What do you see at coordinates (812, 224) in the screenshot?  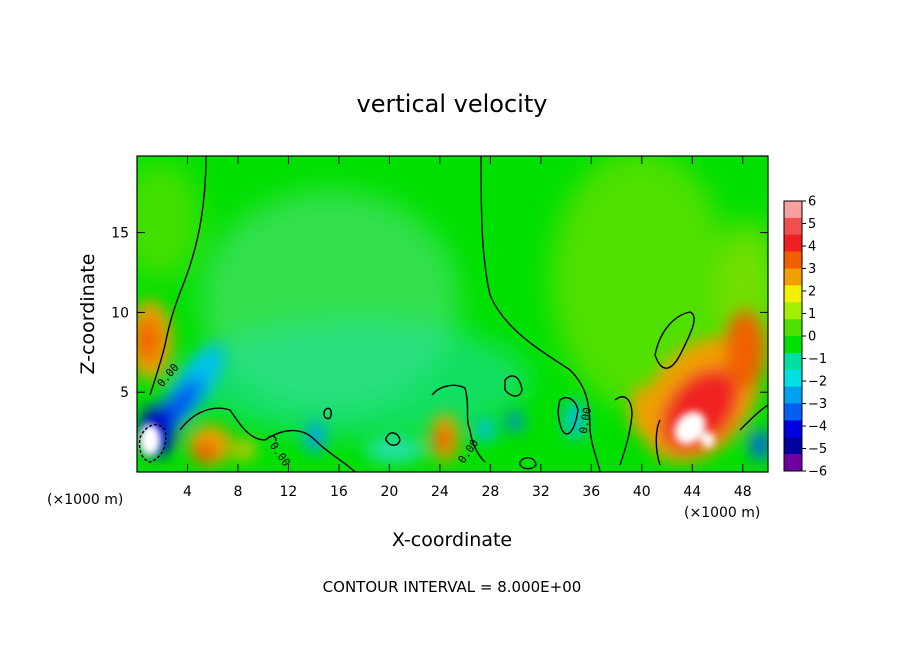 I see `colorbar-tick-label: 5` at bounding box center [812, 224].